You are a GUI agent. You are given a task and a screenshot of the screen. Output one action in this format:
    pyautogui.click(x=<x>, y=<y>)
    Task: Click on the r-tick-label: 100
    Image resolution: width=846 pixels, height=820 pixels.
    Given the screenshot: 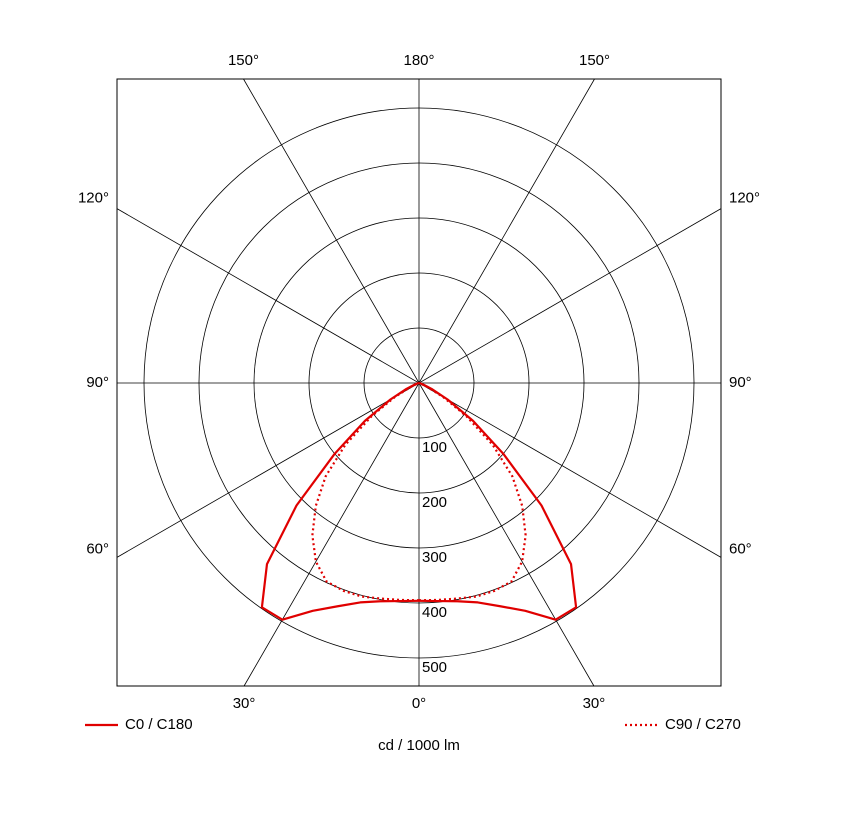 What is the action you would take?
    pyautogui.click(x=434, y=447)
    